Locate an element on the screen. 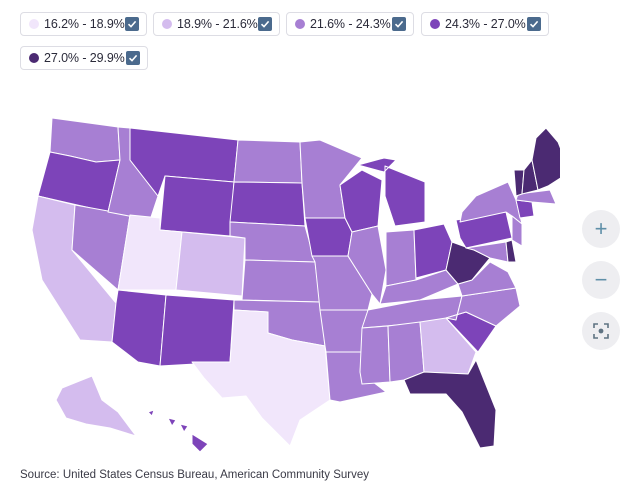  state-iowa is located at coordinates (328, 237).